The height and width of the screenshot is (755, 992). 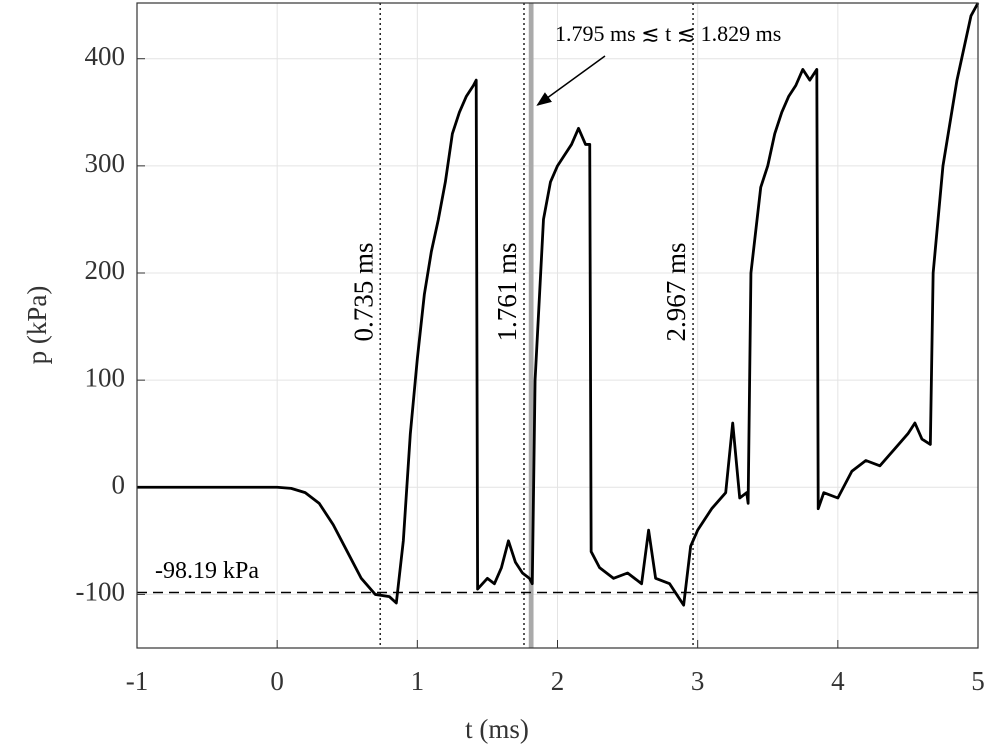 I want to click on y-tick-label: 0, so click(x=119, y=484).